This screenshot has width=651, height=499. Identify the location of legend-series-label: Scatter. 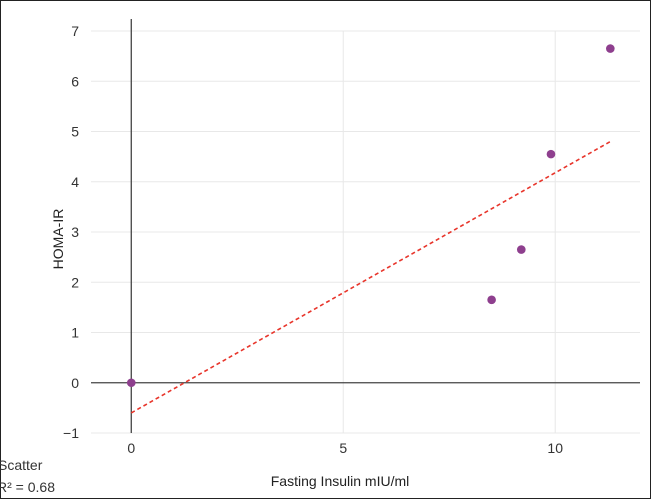
(21, 465).